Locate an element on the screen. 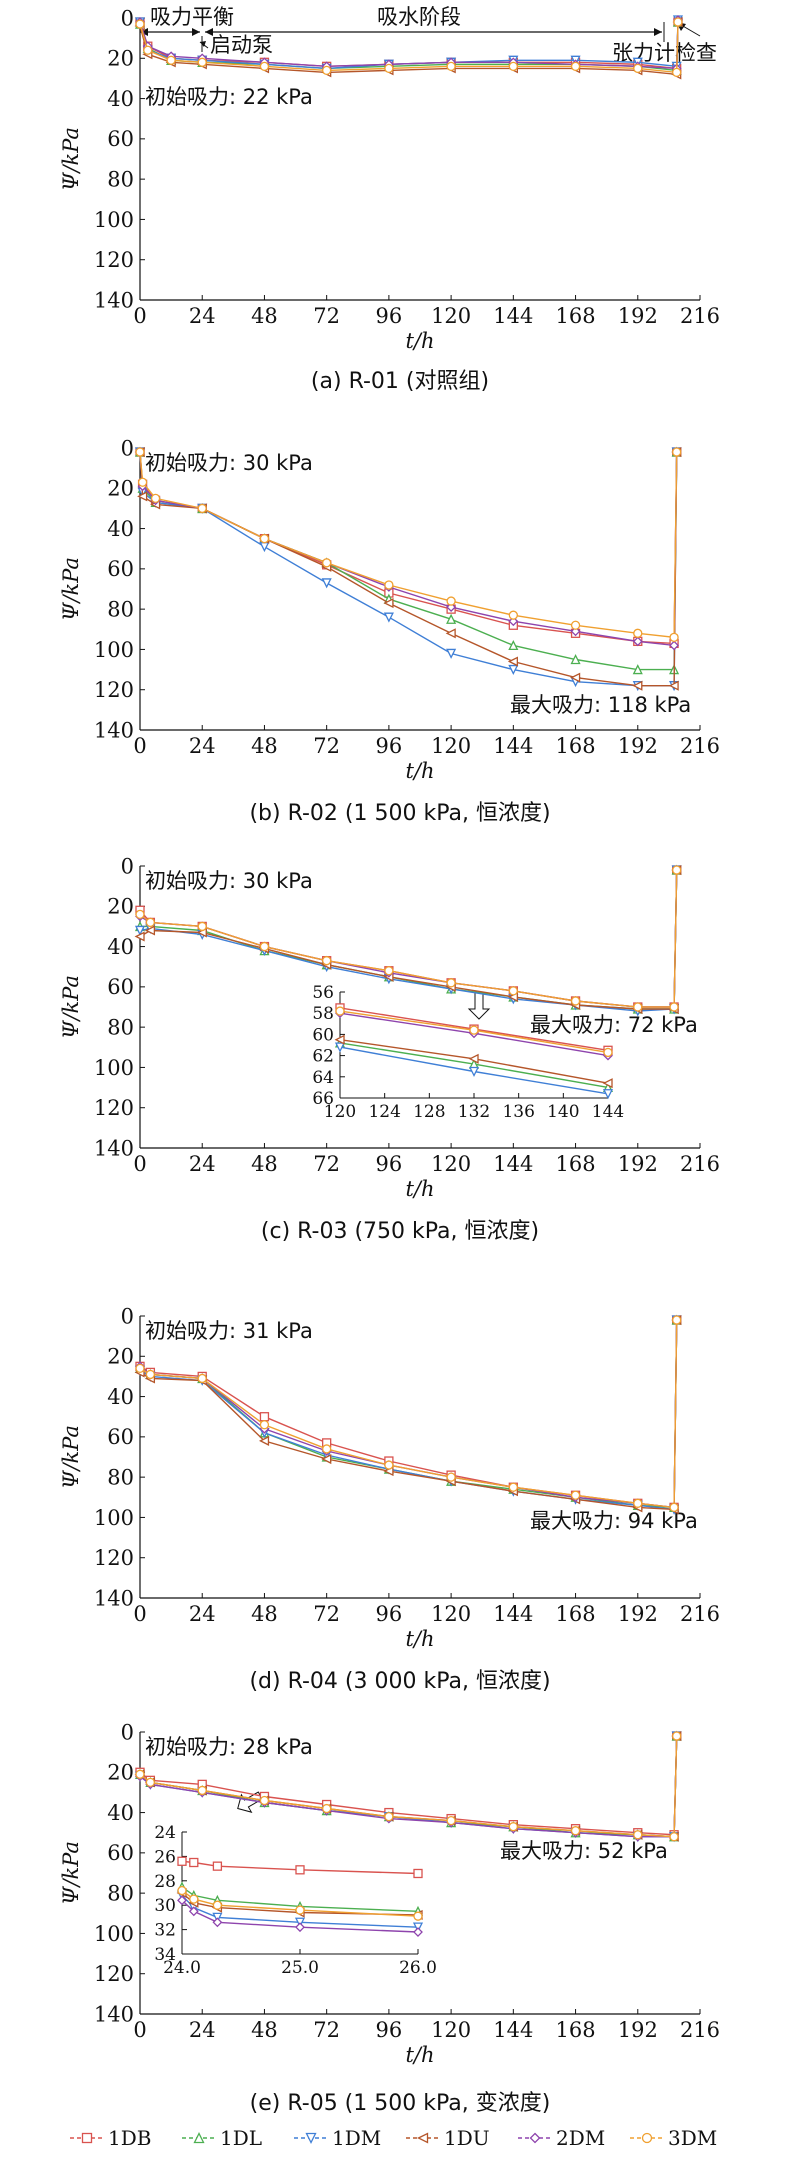  legend-label-1DU: 1DU is located at coordinates (467, 2138).